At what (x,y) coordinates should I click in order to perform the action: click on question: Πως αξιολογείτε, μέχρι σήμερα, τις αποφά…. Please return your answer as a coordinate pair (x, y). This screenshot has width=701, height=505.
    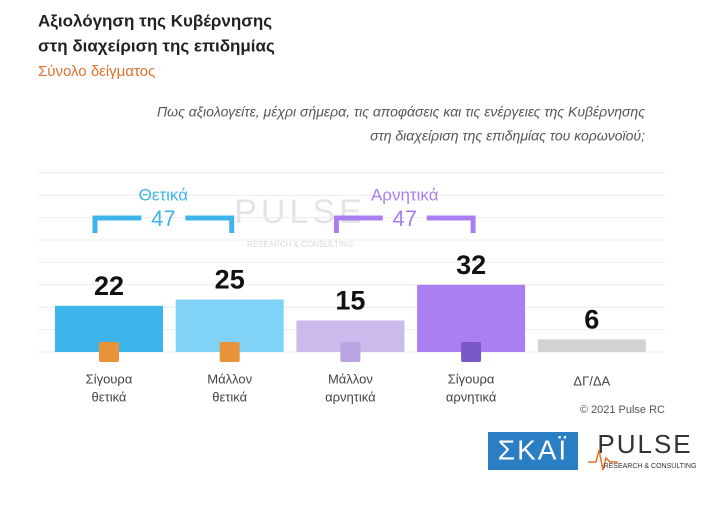
    Looking at the image, I should click on (401, 112).